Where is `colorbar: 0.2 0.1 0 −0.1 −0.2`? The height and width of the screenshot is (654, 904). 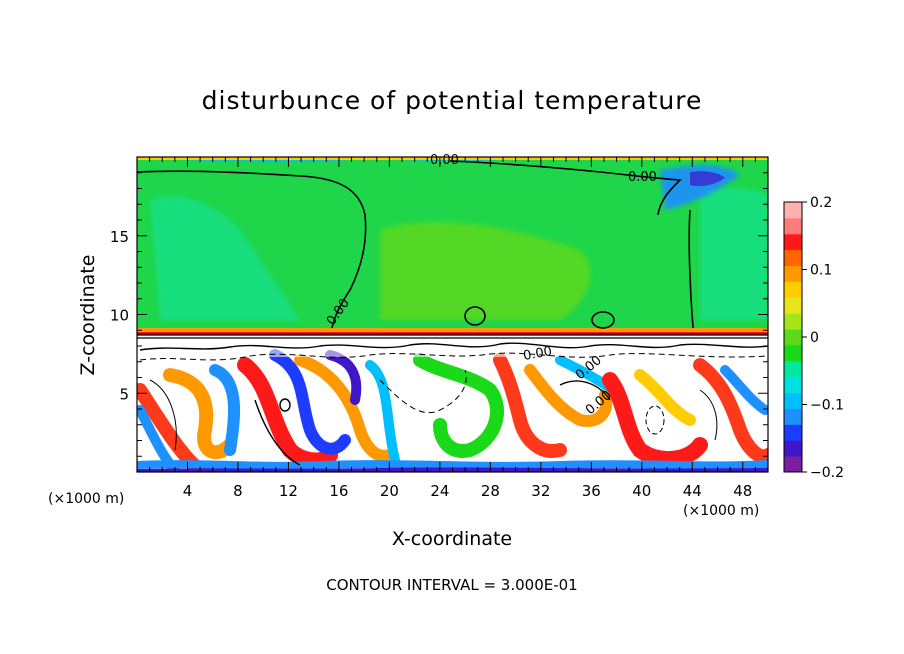 colorbar: 0.2 0.1 0 −0.1 −0.2 is located at coordinates (813, 338).